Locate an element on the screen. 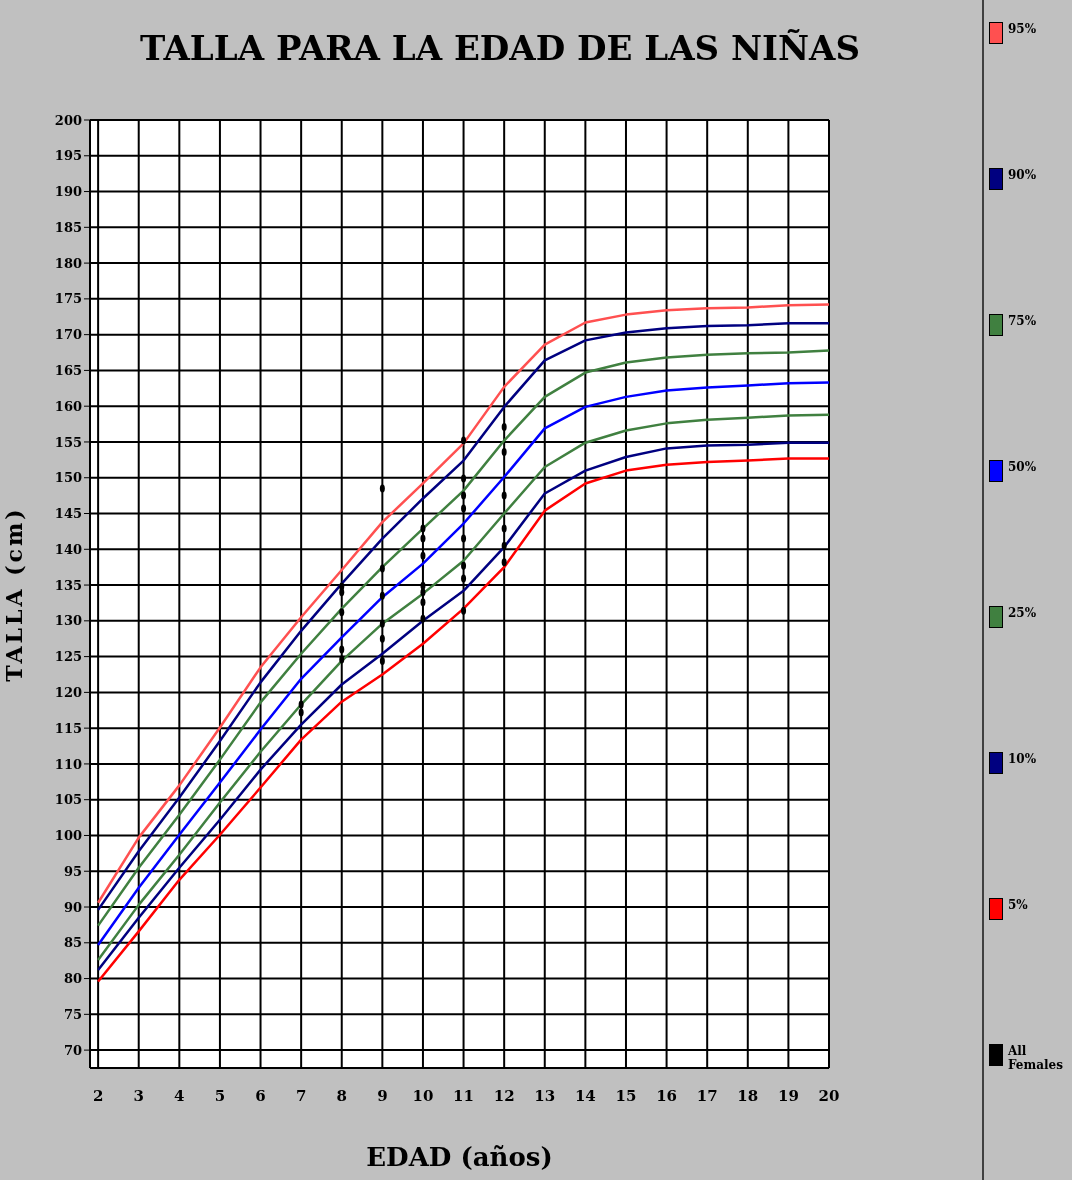 The image size is (1072, 1180). y-tick-label: 165 is located at coordinates (68, 371).